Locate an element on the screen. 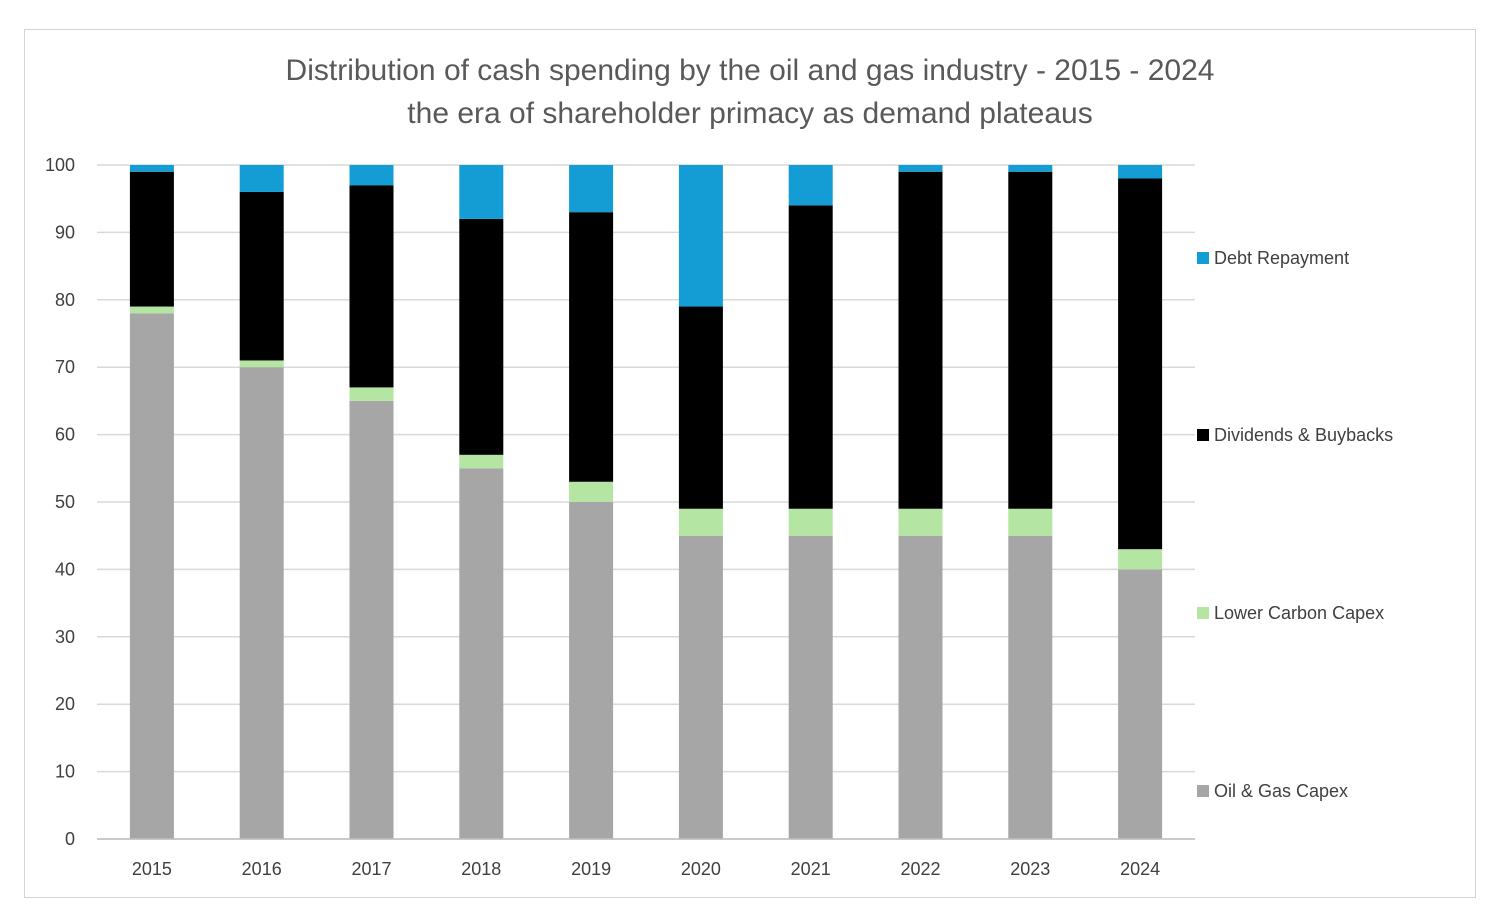 This screenshot has height=920, width=1504. y-tick-label: 30 is located at coordinates (65, 637).